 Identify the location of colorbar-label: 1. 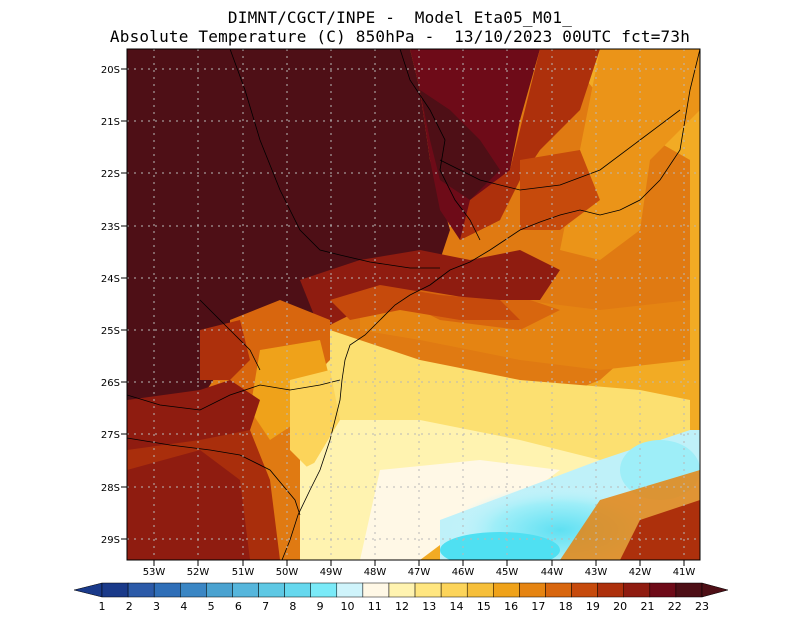
(102, 606).